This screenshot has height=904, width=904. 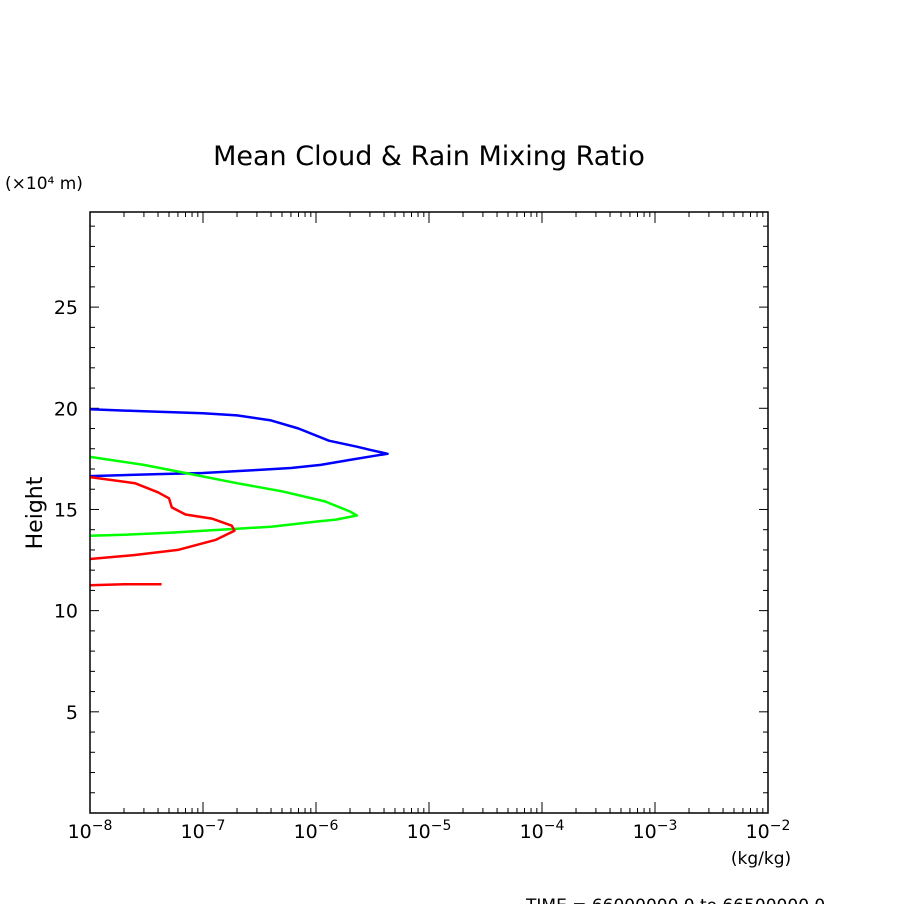 What do you see at coordinates (542, 830) in the screenshot?
I see `x-tick-label: 10⁻⁴` at bounding box center [542, 830].